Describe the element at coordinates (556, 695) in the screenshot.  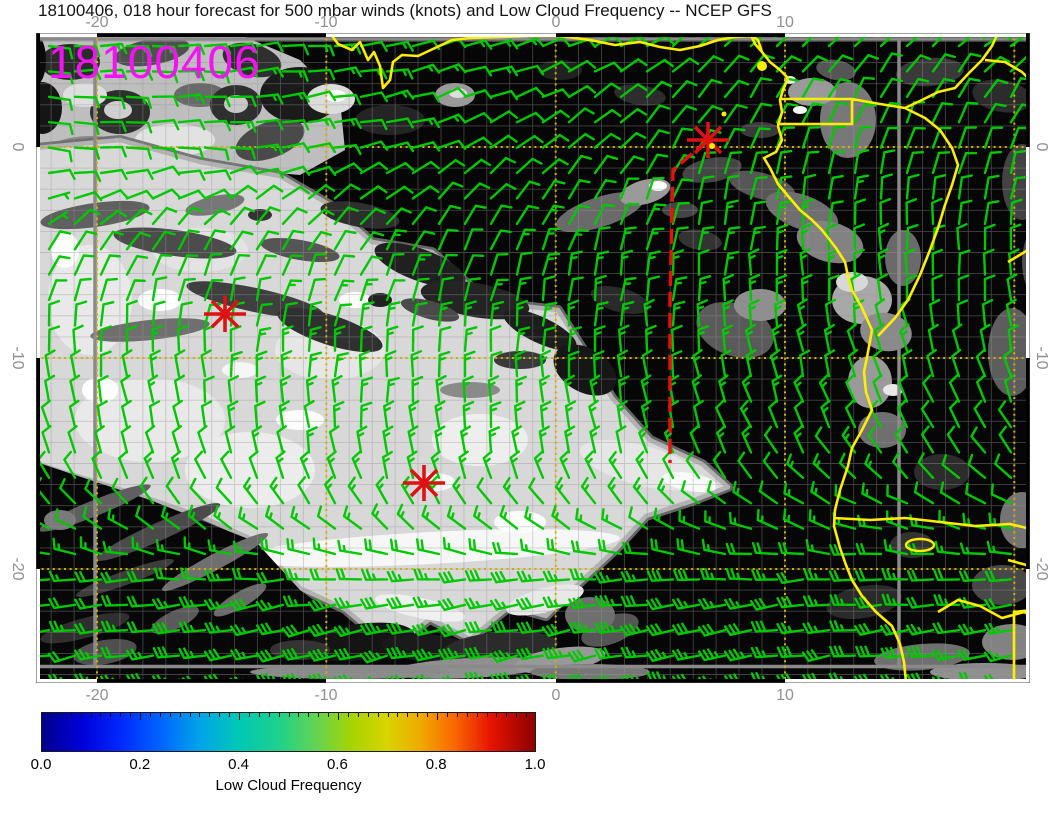
I see `bottom-axis-tick-label: 0` at that location.